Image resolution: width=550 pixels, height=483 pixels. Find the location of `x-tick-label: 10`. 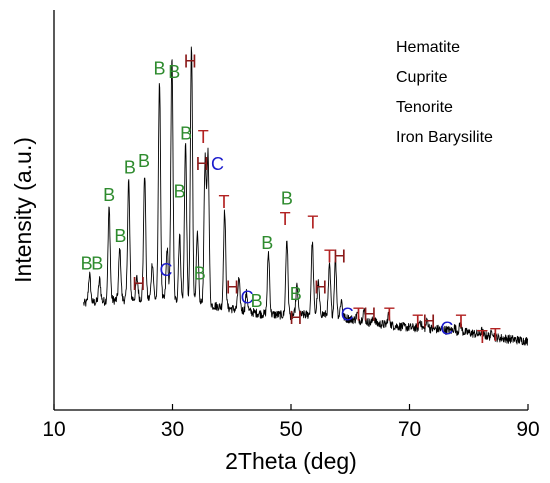

x-tick-label: 10 is located at coordinates (53, 429).